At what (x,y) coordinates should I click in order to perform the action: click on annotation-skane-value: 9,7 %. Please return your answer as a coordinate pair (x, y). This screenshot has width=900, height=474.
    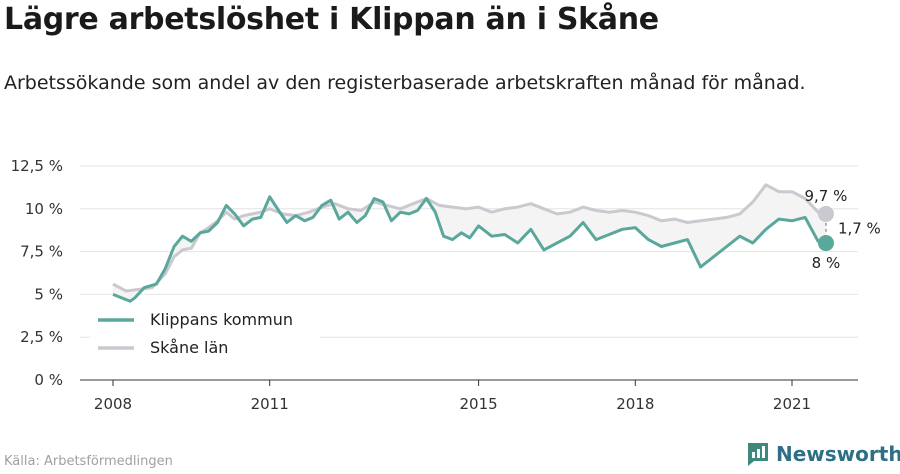
    Looking at the image, I should click on (826, 196).